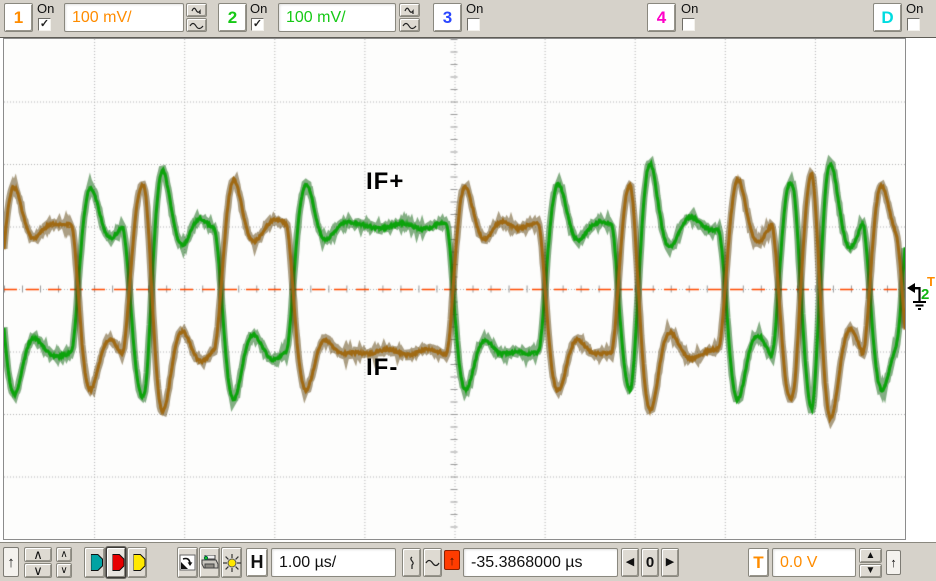 This screenshot has height=581, width=936. I want to click on single-button, so click(137, 562).